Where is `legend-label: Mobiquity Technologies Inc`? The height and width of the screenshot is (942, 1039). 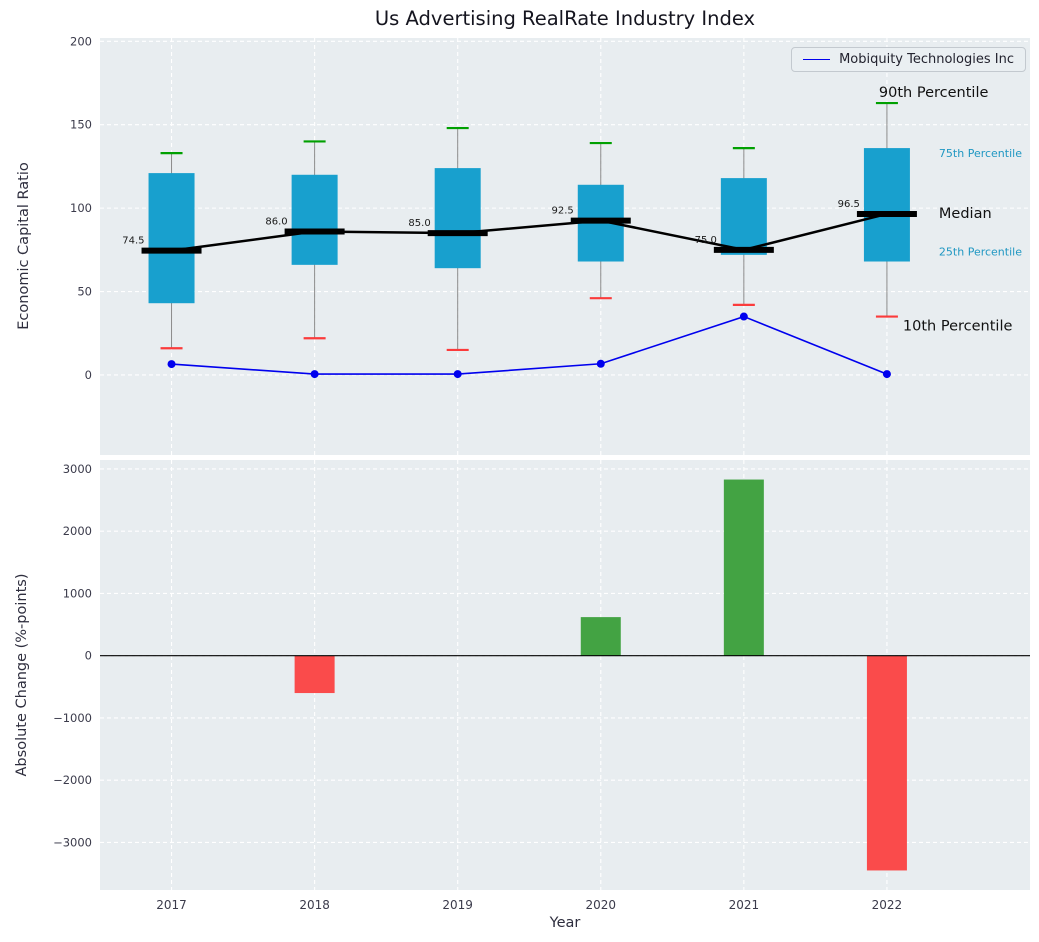
legend-label: Mobiquity Technologies Inc is located at coordinates (926, 59).